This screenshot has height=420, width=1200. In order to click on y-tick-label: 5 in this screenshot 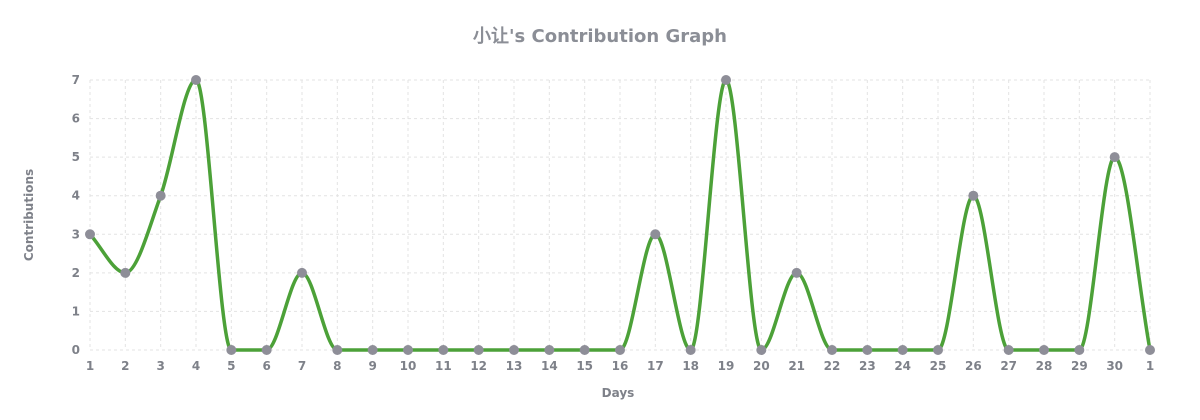, I will do `click(76, 157)`.